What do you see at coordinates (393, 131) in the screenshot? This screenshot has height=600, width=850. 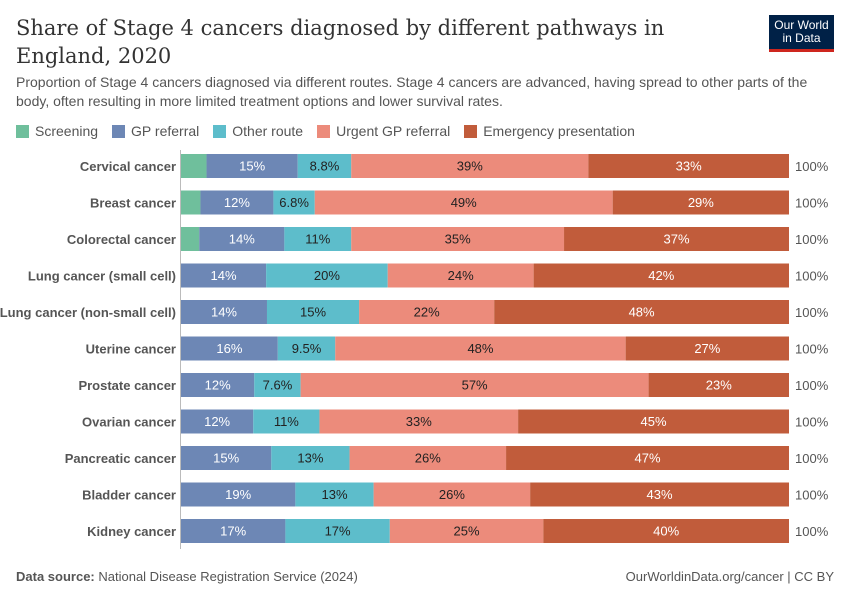 I see `legend-label: Urgent GP referral` at bounding box center [393, 131].